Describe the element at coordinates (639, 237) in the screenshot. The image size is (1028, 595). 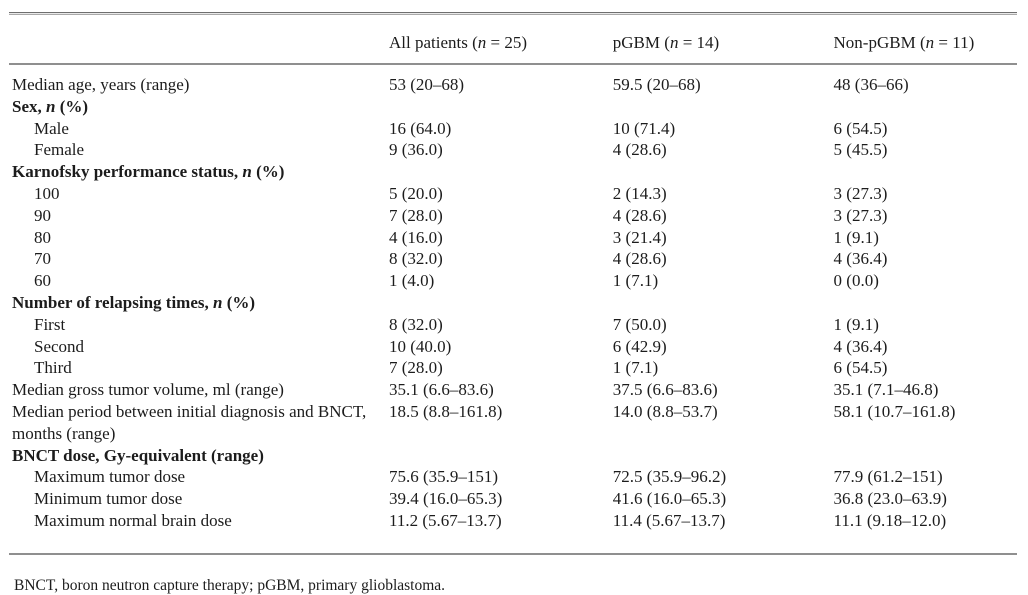
I see `cell-value: 3 (21.4)` at that location.